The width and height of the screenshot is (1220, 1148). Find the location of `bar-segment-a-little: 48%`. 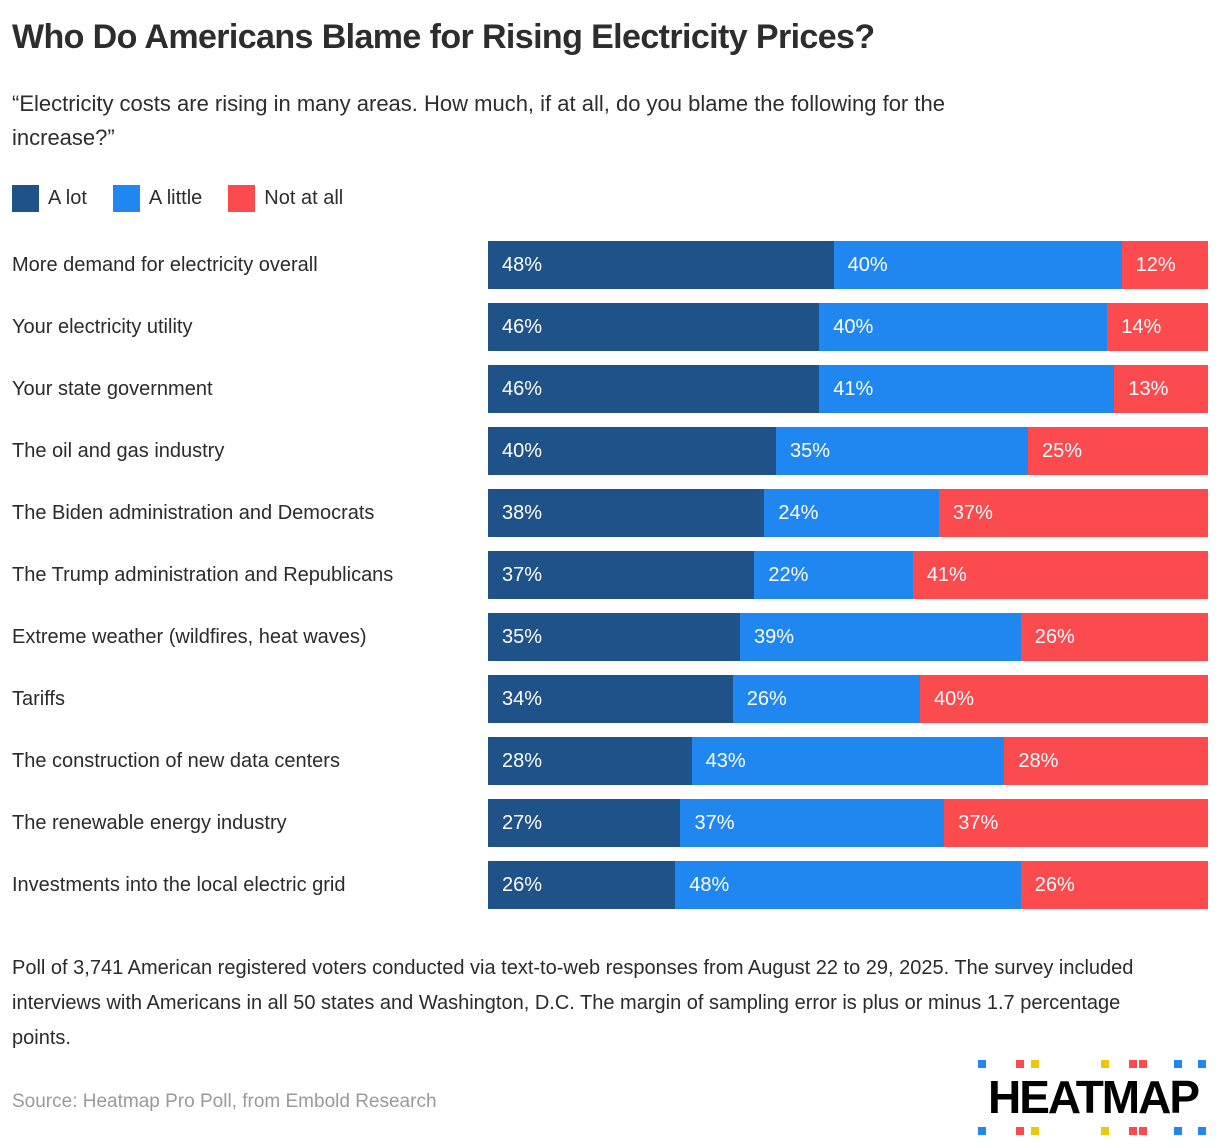

bar-segment-a-little: 48% is located at coordinates (848, 885).